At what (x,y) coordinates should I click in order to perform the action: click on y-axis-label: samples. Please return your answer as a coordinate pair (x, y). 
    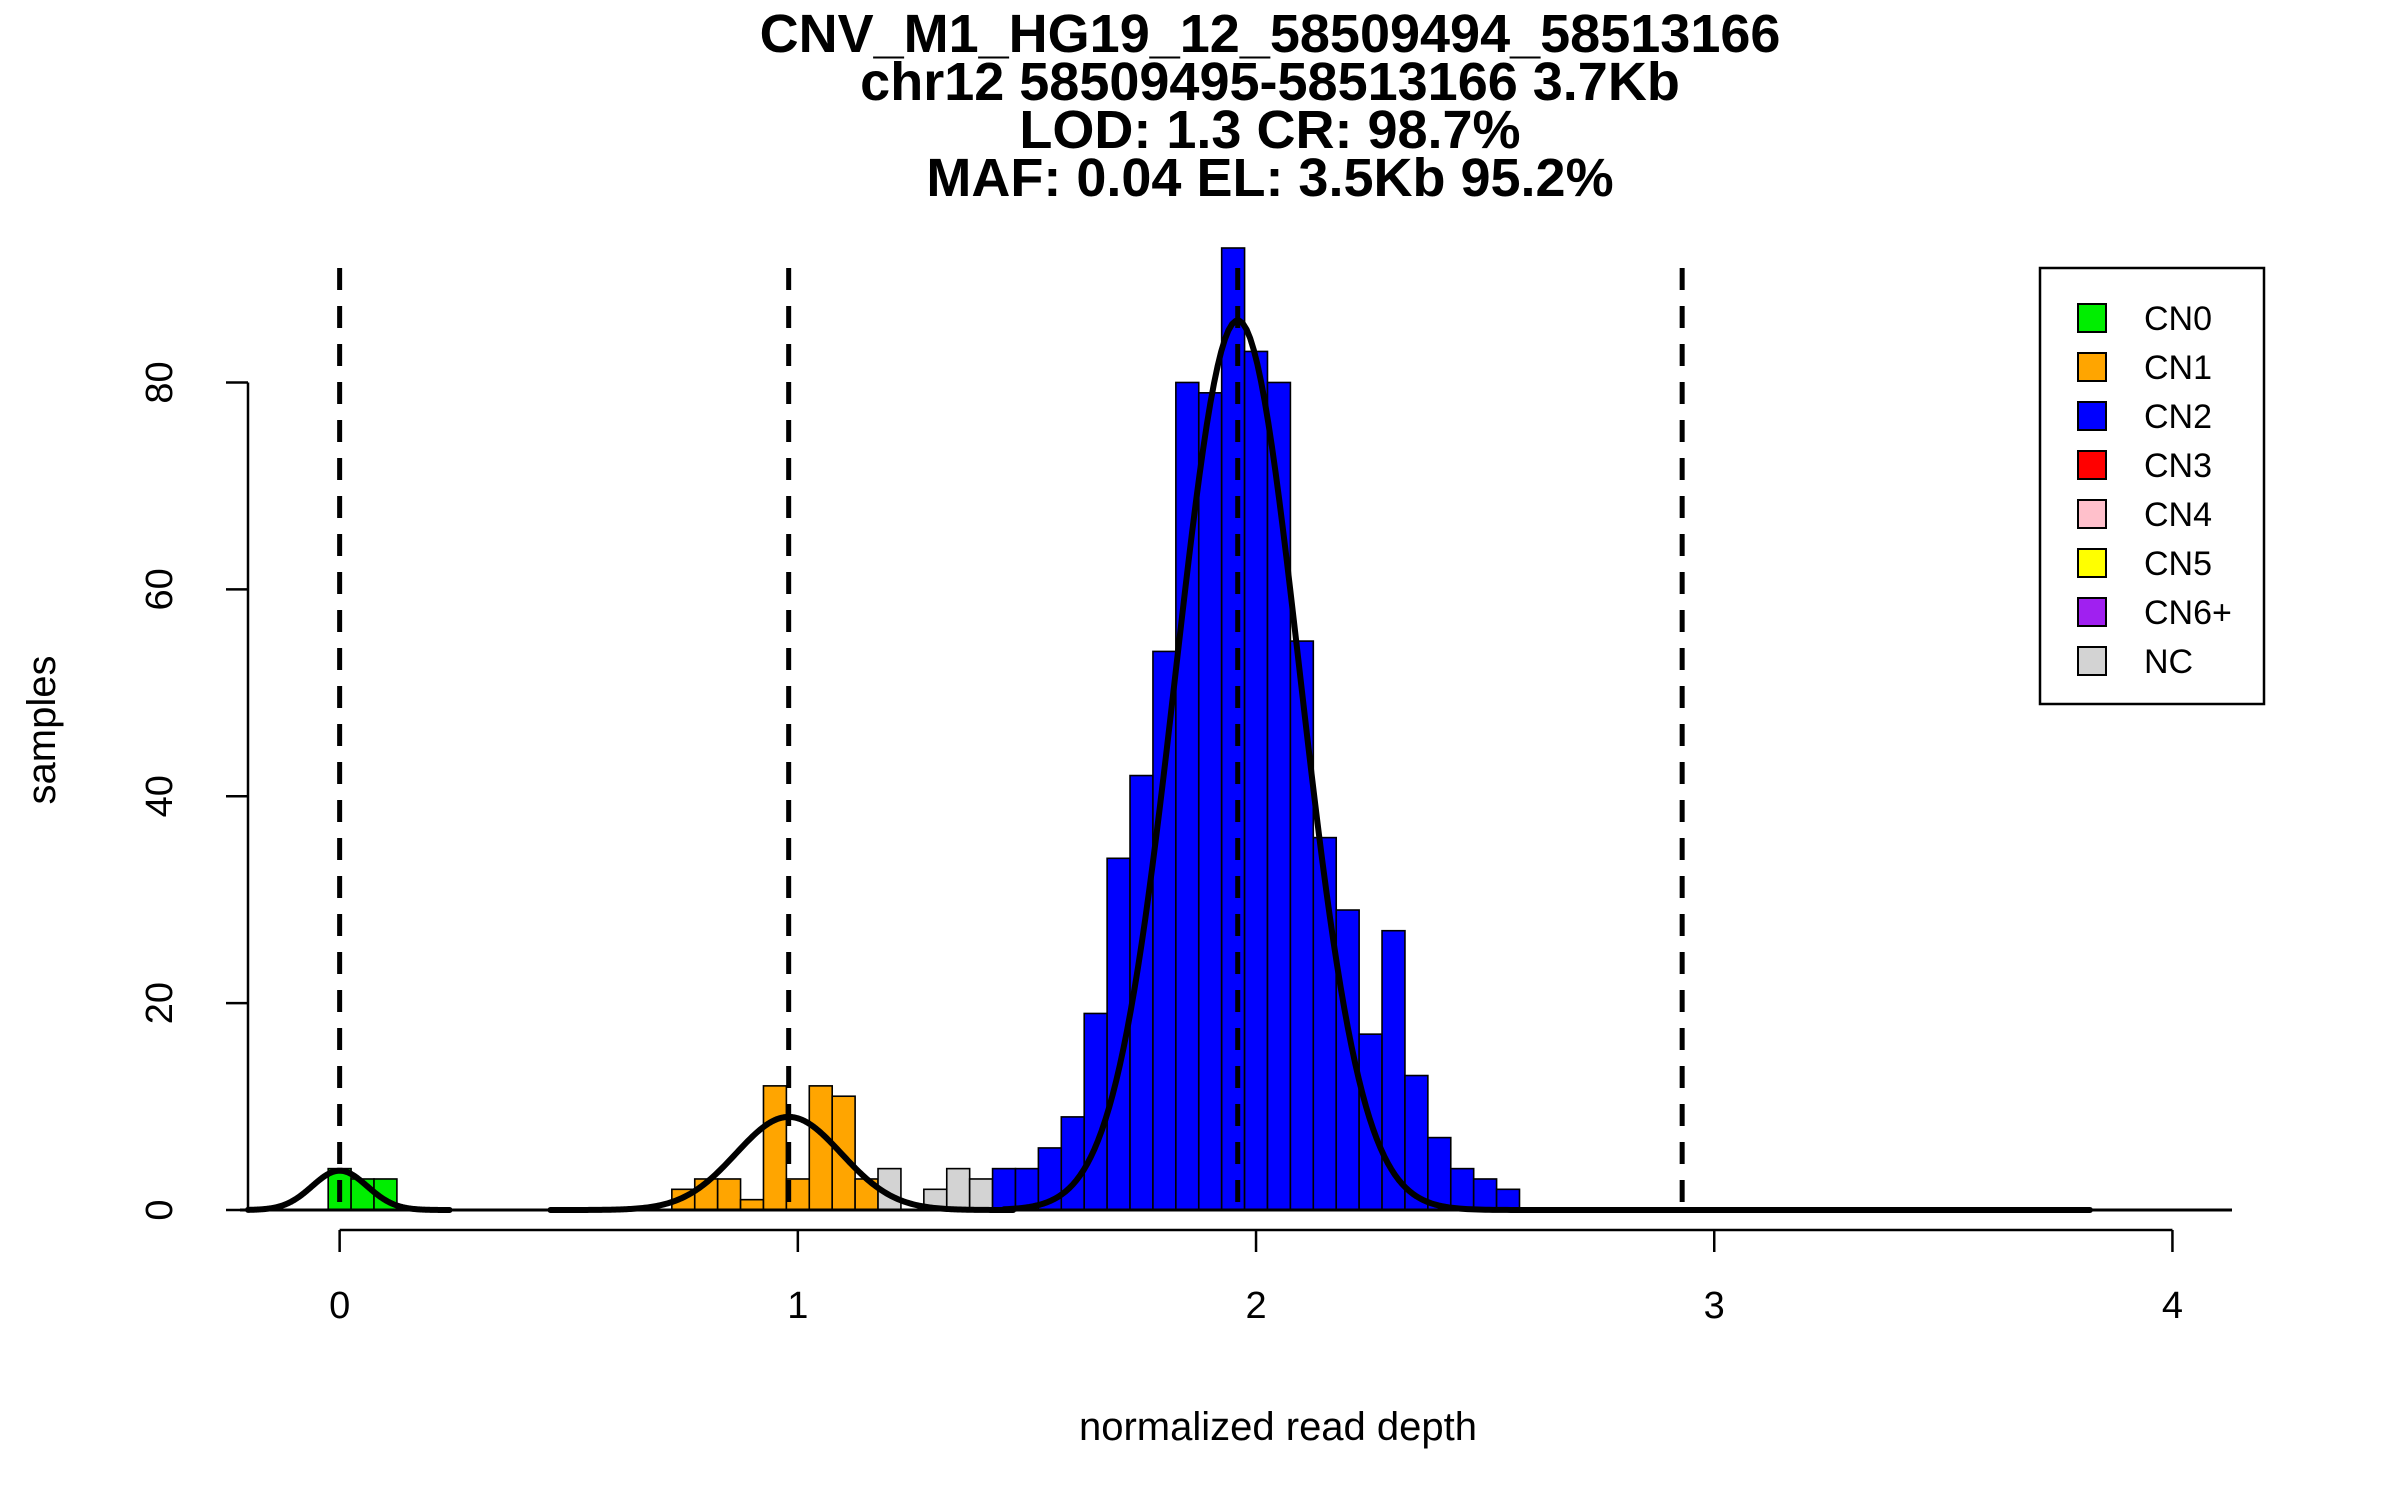
    Looking at the image, I should click on (42, 730).